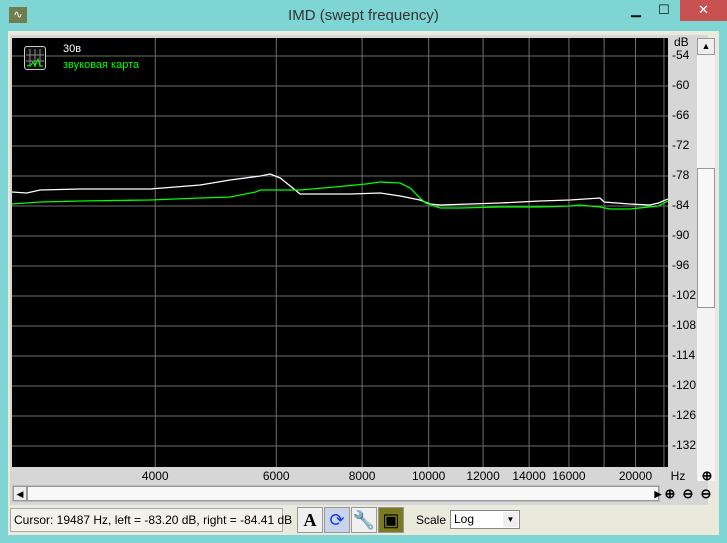 This screenshot has width=727, height=543. I want to click on chevron-down-icon: ▼, so click(510, 519).